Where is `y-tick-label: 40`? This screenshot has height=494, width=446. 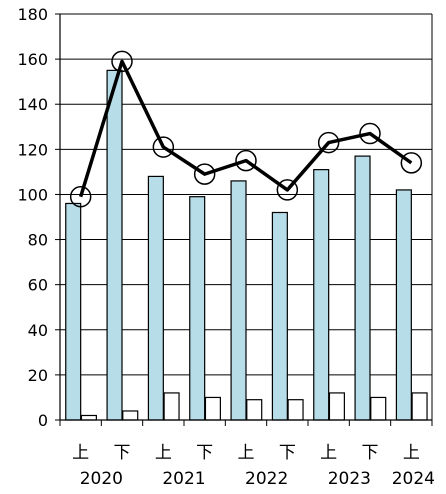
y-tick-label: 40 is located at coordinates (38, 330).